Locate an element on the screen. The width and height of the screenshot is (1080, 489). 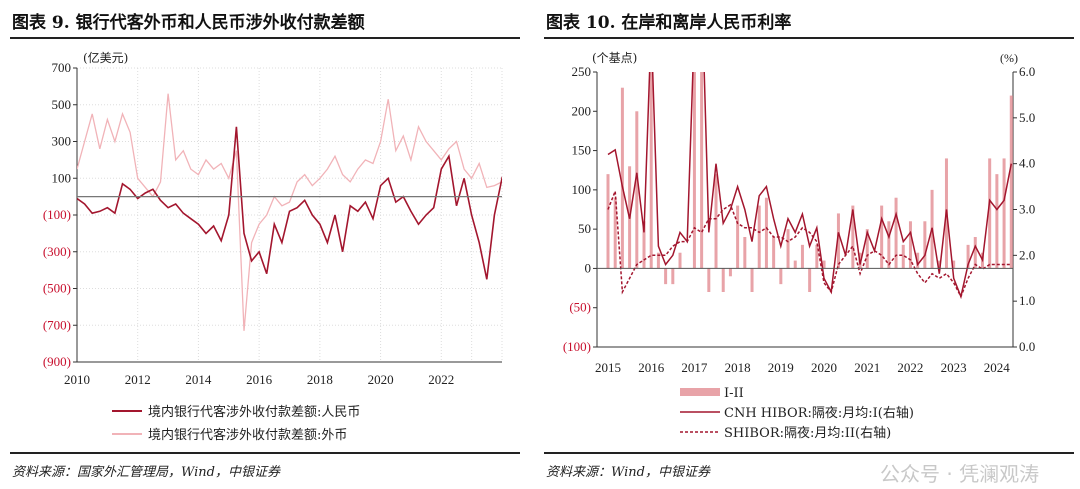
x-tick-label: 2020 is located at coordinates (381, 379).